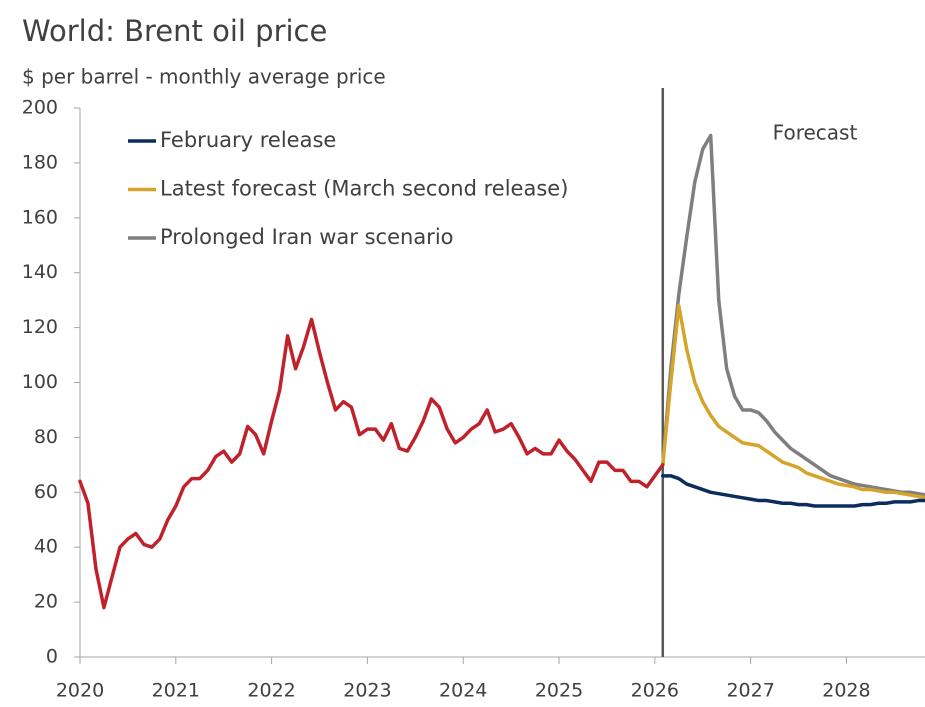  Describe the element at coordinates (52, 657) in the screenshot. I see `y-tick-label: 0` at that location.